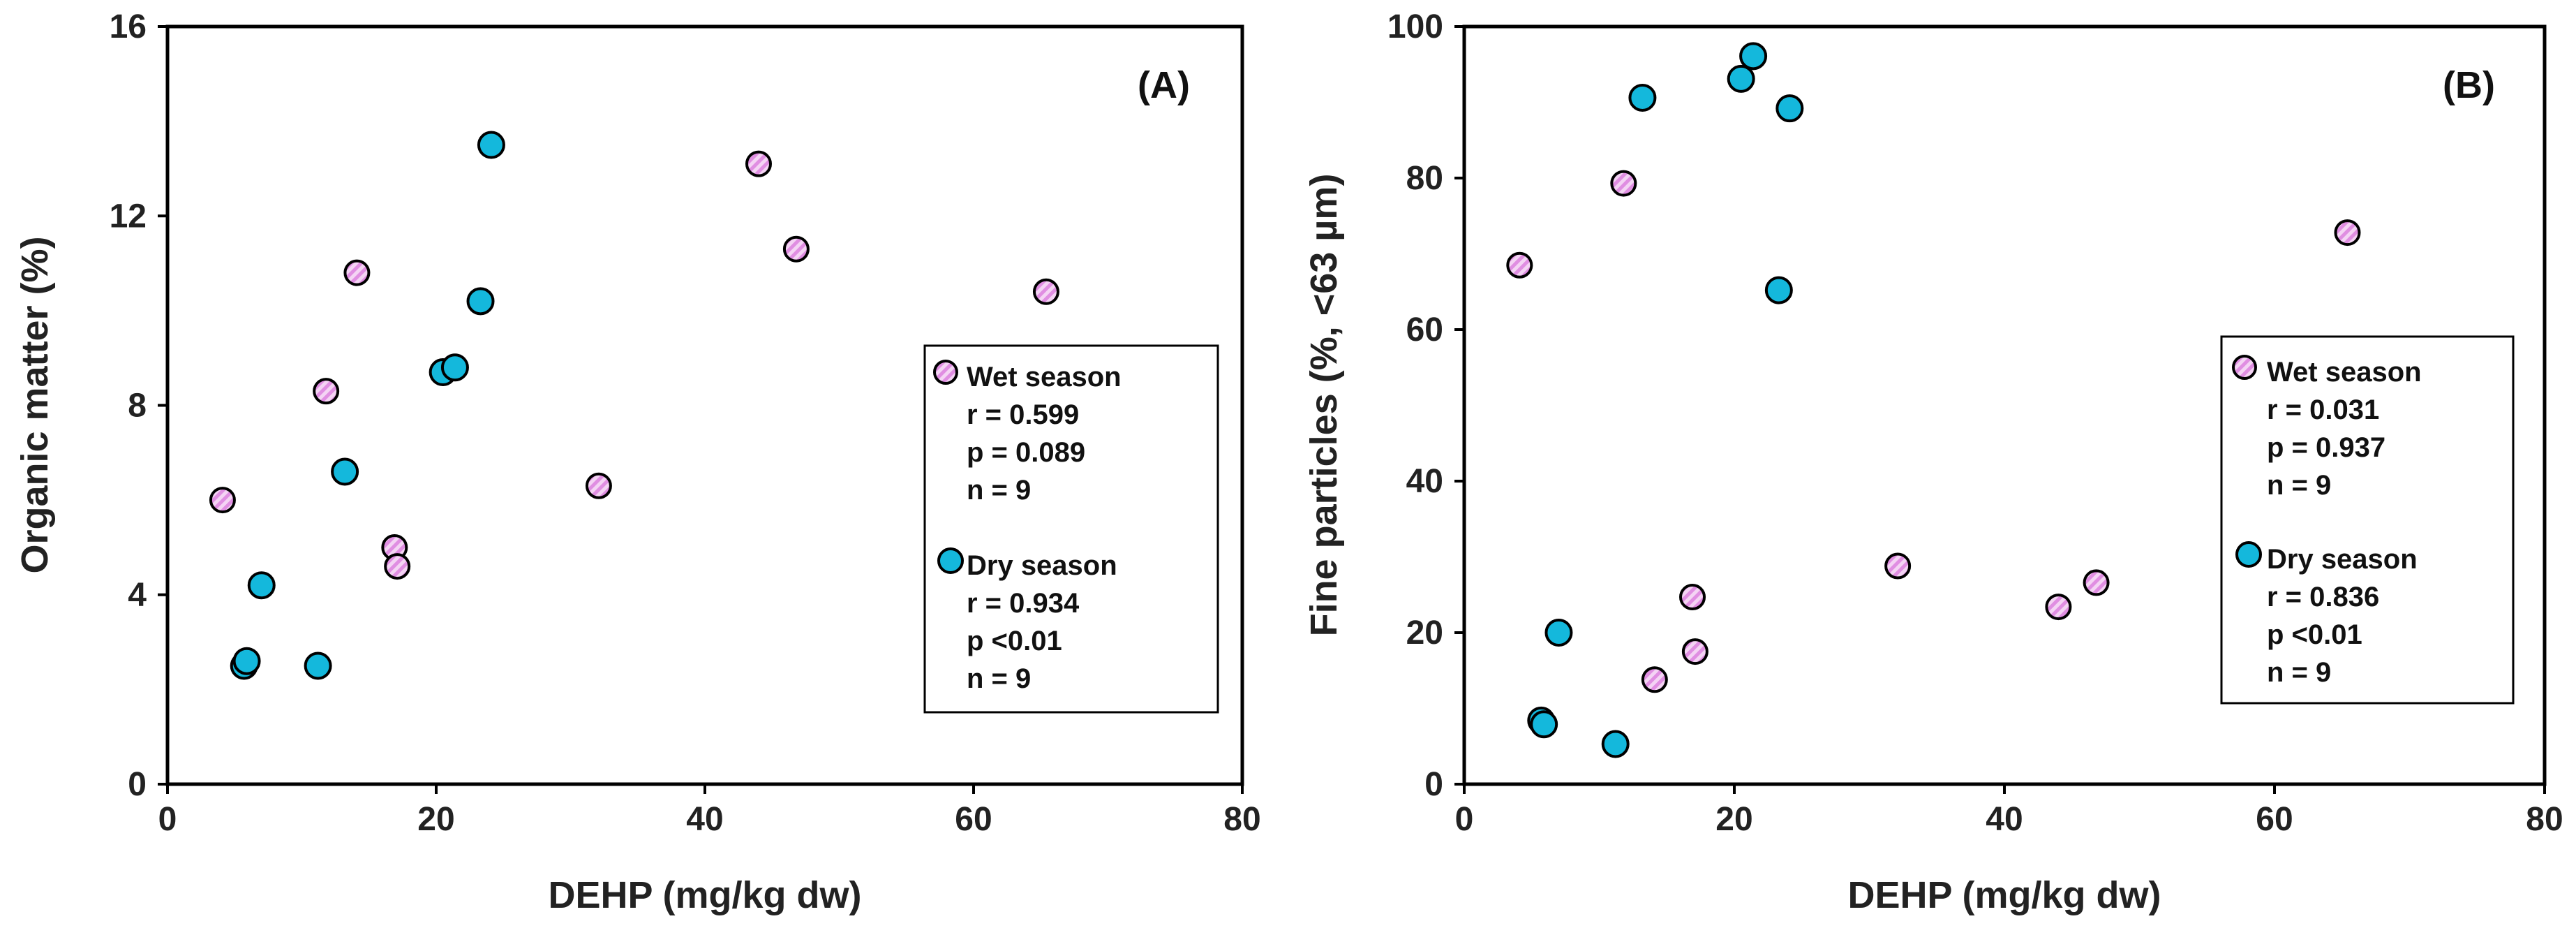 The width and height of the screenshot is (2576, 935). What do you see at coordinates (1023, 414) in the screenshot?
I see `panel-a-legend-wet-r: r = 0.599` at bounding box center [1023, 414].